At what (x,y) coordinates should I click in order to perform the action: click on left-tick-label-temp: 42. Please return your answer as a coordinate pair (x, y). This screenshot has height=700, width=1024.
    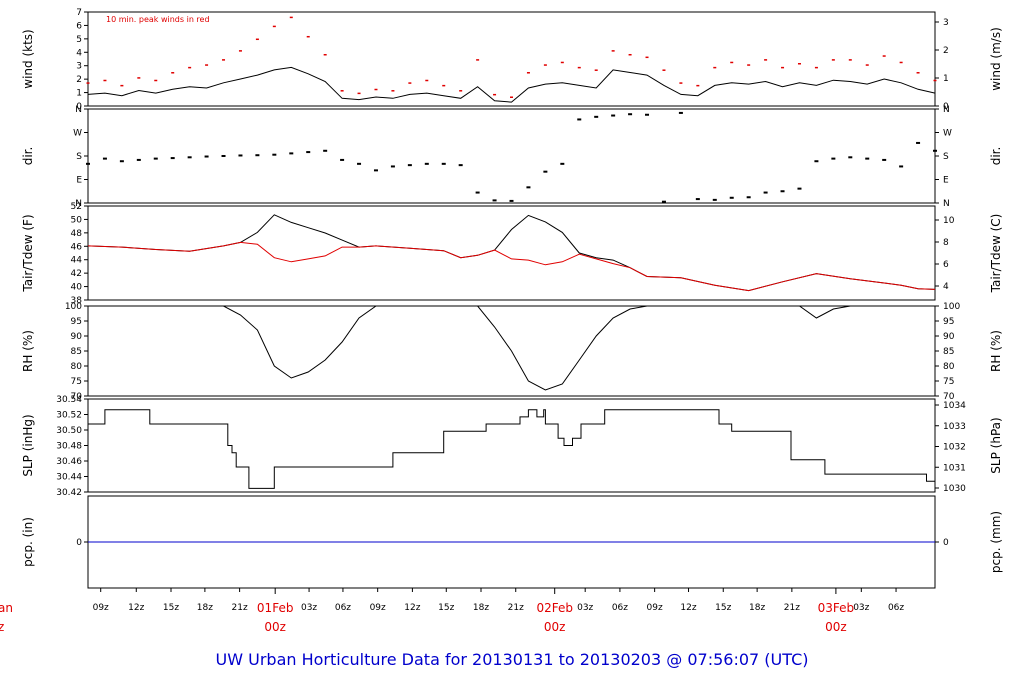
    Looking at the image, I should click on (76, 274).